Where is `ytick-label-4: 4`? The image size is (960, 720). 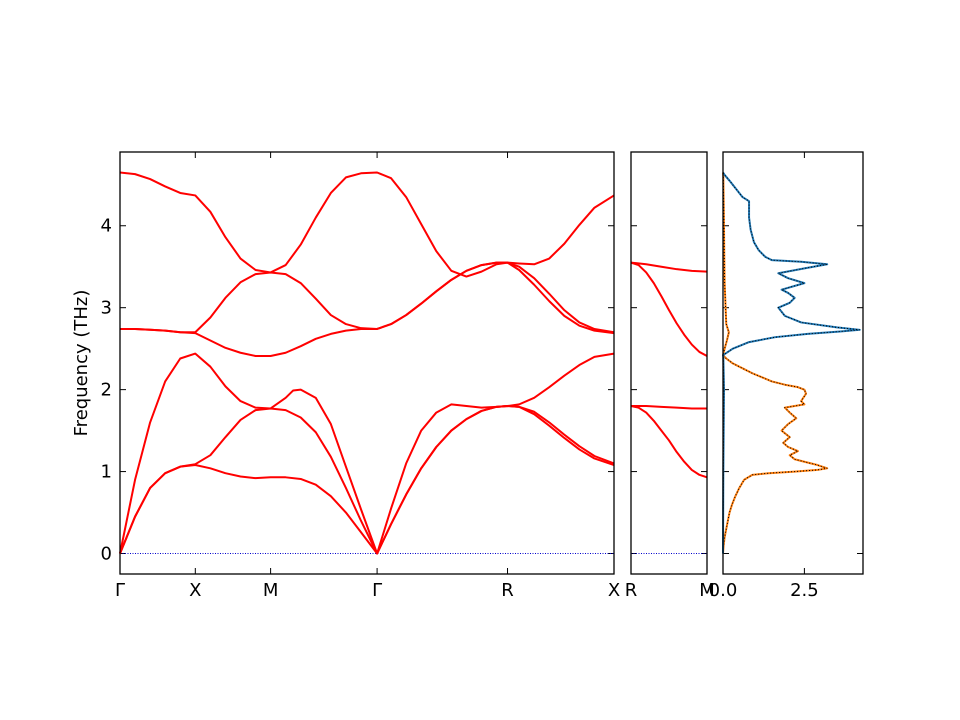
ytick-label-4: 4 is located at coordinates (106, 226).